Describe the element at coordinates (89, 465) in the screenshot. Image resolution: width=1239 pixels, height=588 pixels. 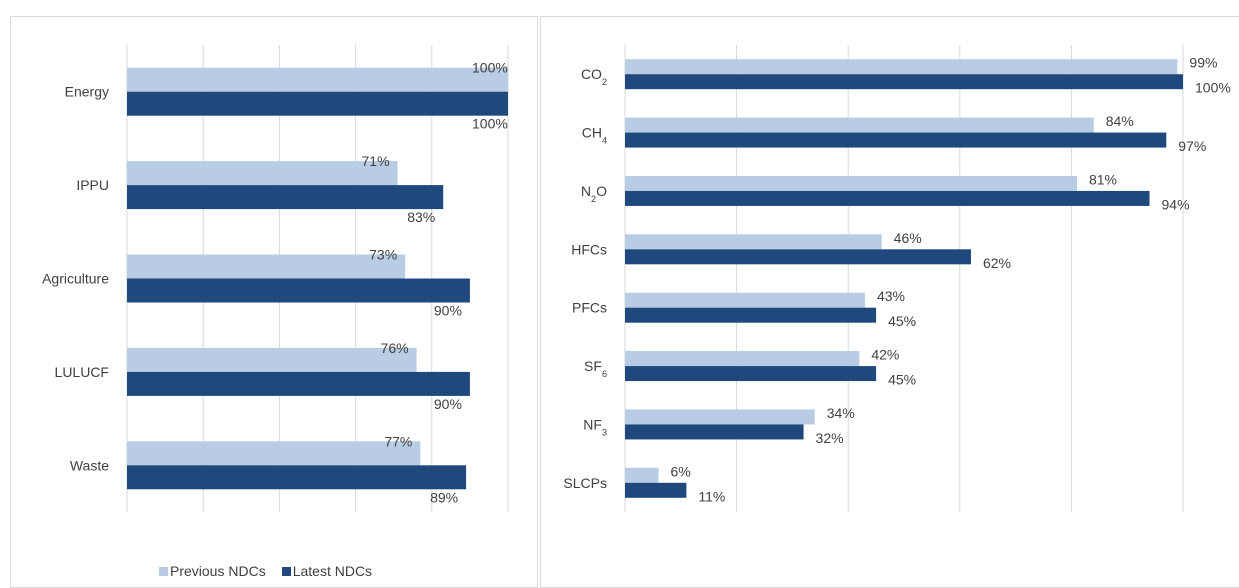
I see `category-label-waste: Waste` at that location.